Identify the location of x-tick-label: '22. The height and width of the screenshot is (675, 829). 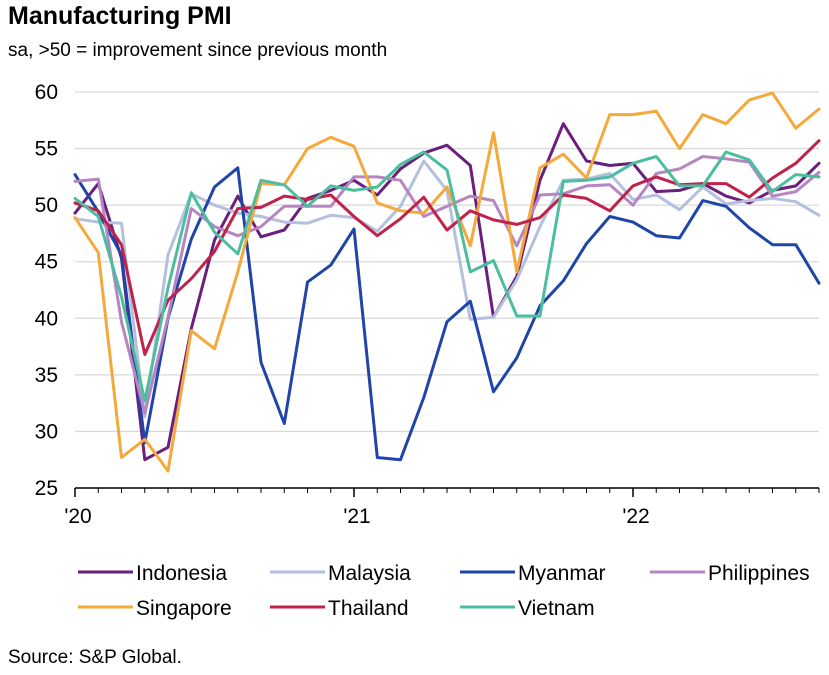
(635, 516).